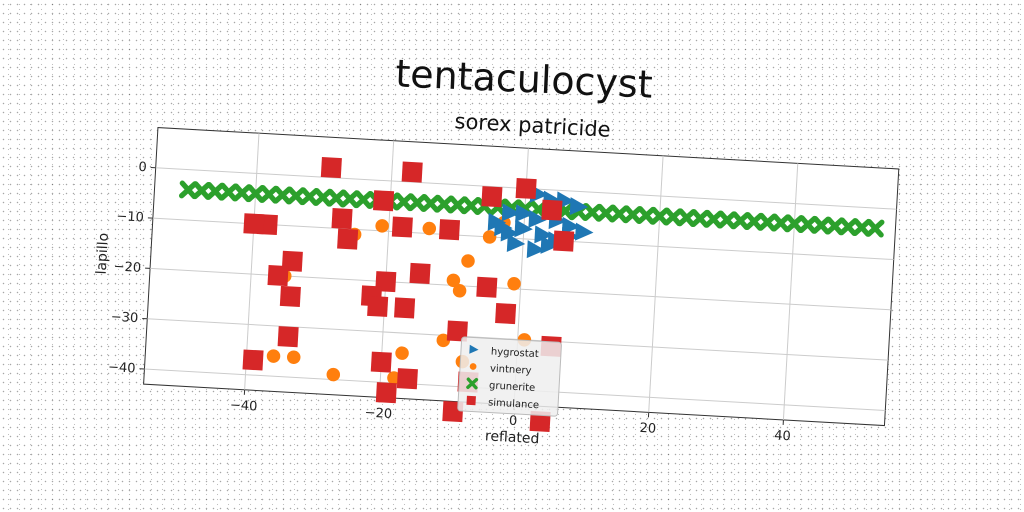 The image size is (1024, 512). What do you see at coordinates (515, 353) in the screenshot?
I see `legend-label-hygrostat: hygrostat` at bounding box center [515, 353].